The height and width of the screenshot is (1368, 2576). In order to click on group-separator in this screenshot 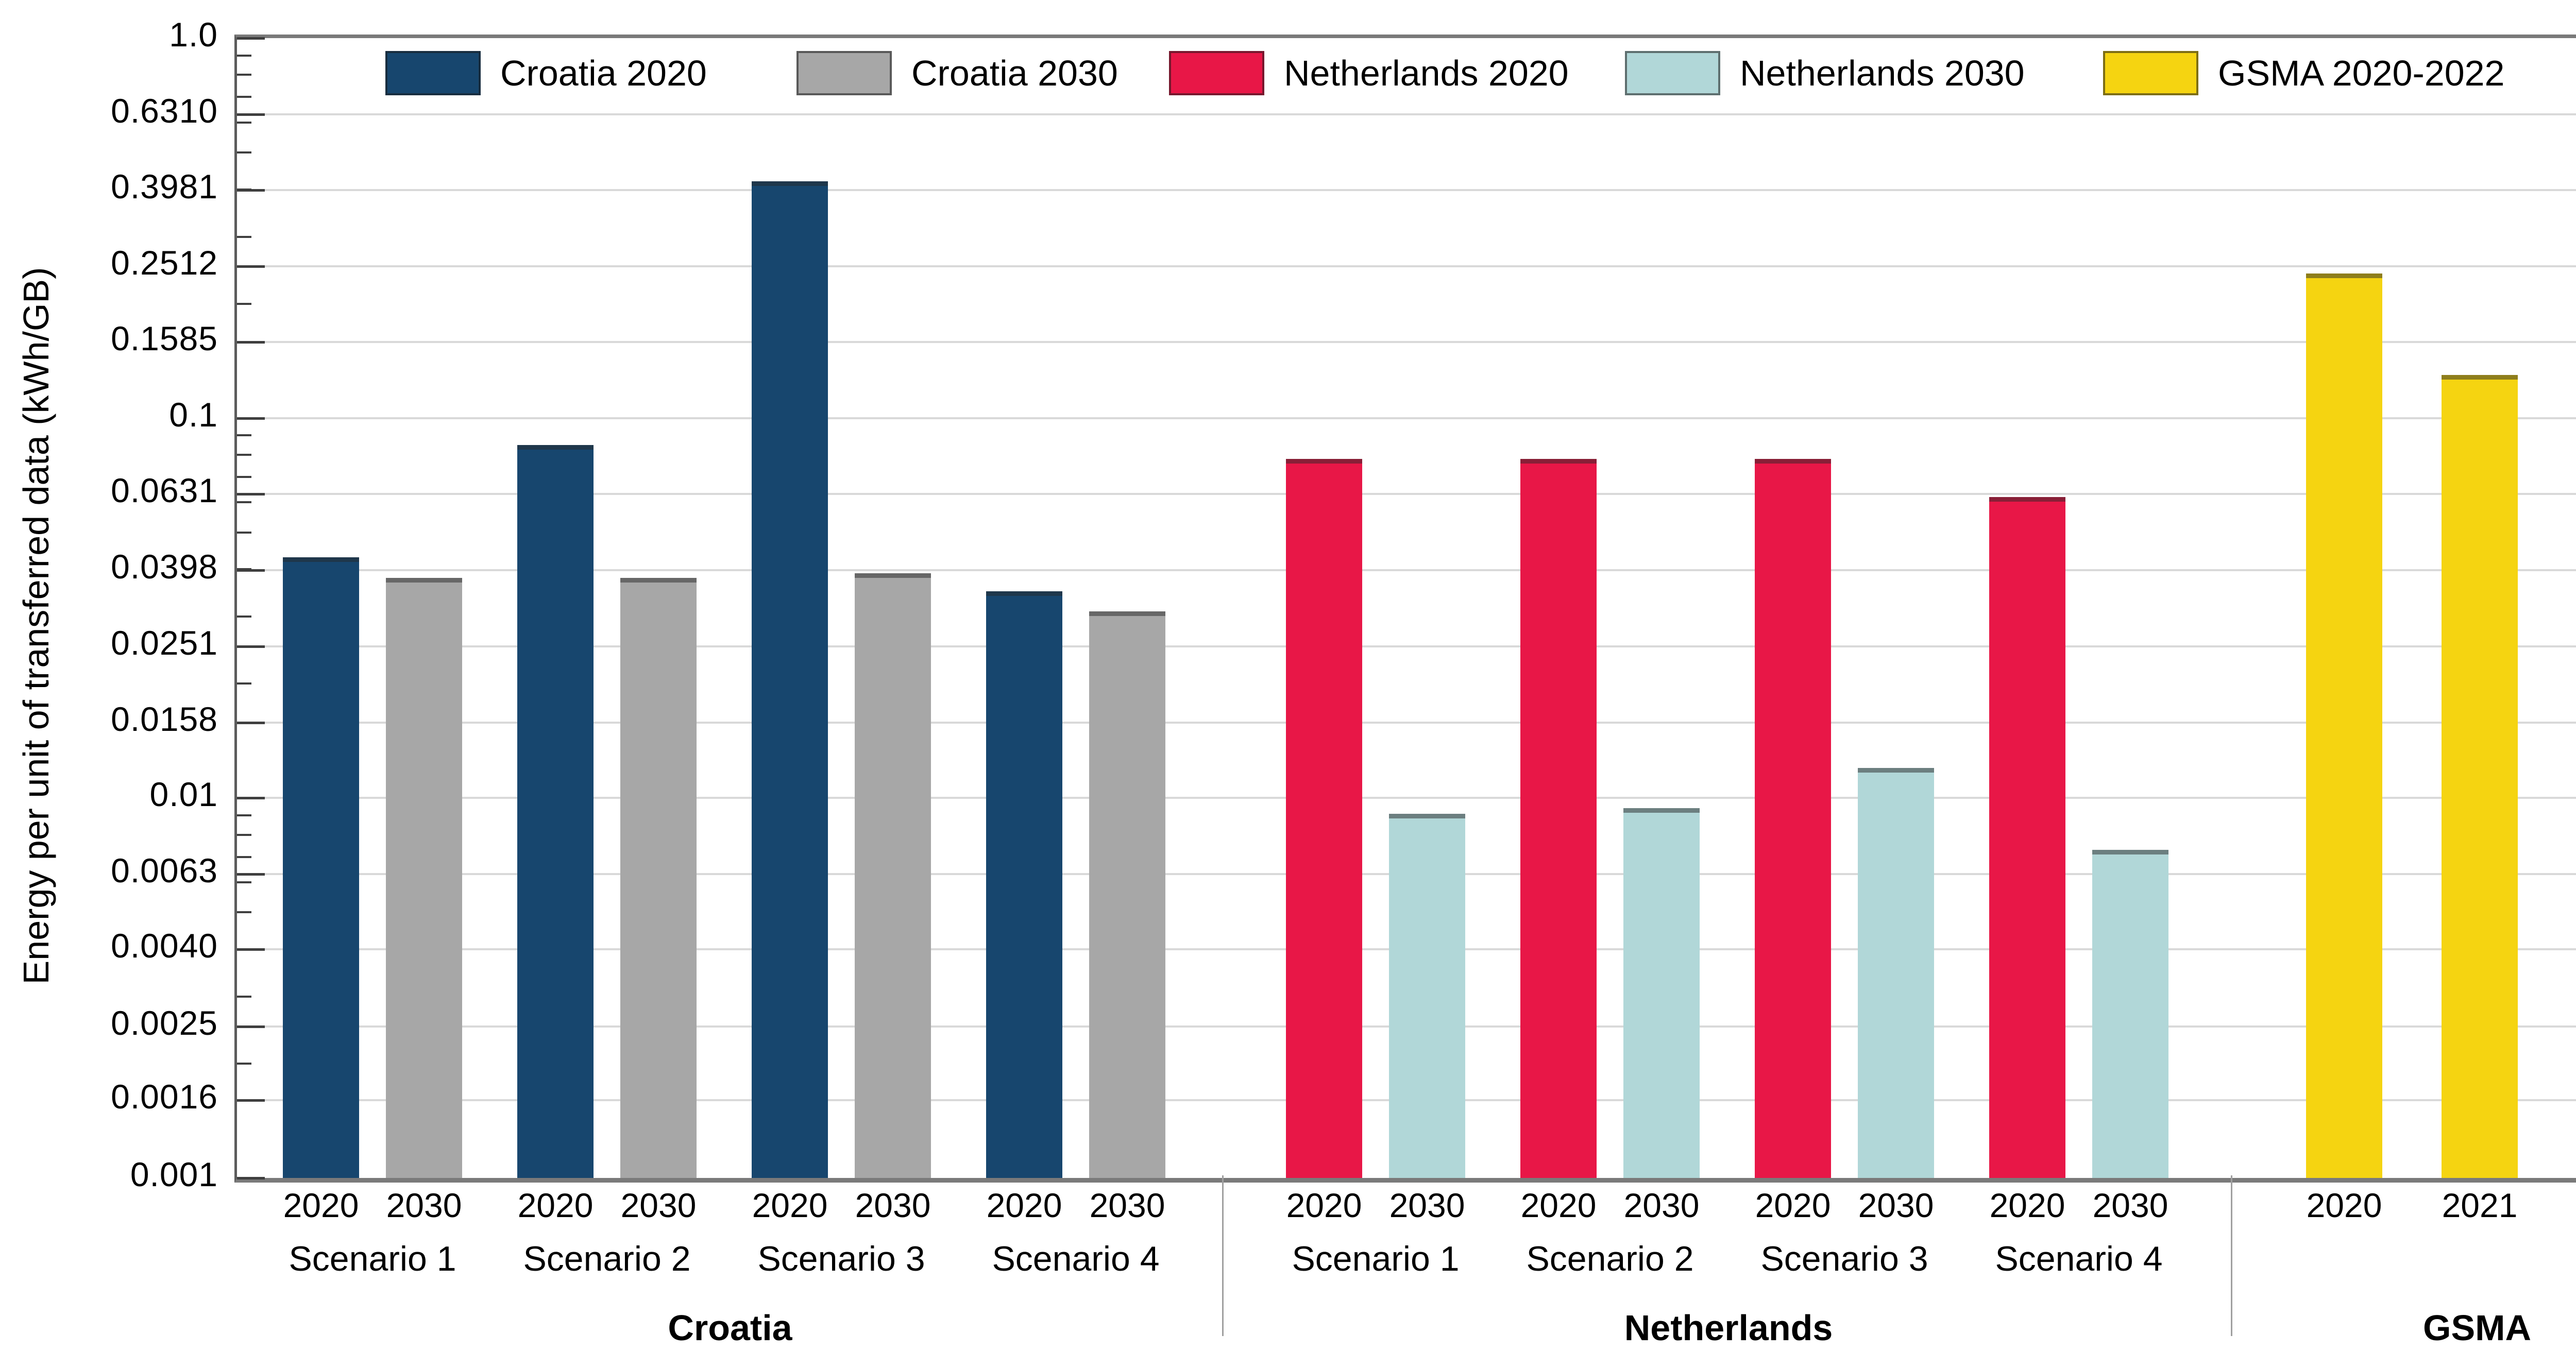, I will do `click(1223, 1255)`.